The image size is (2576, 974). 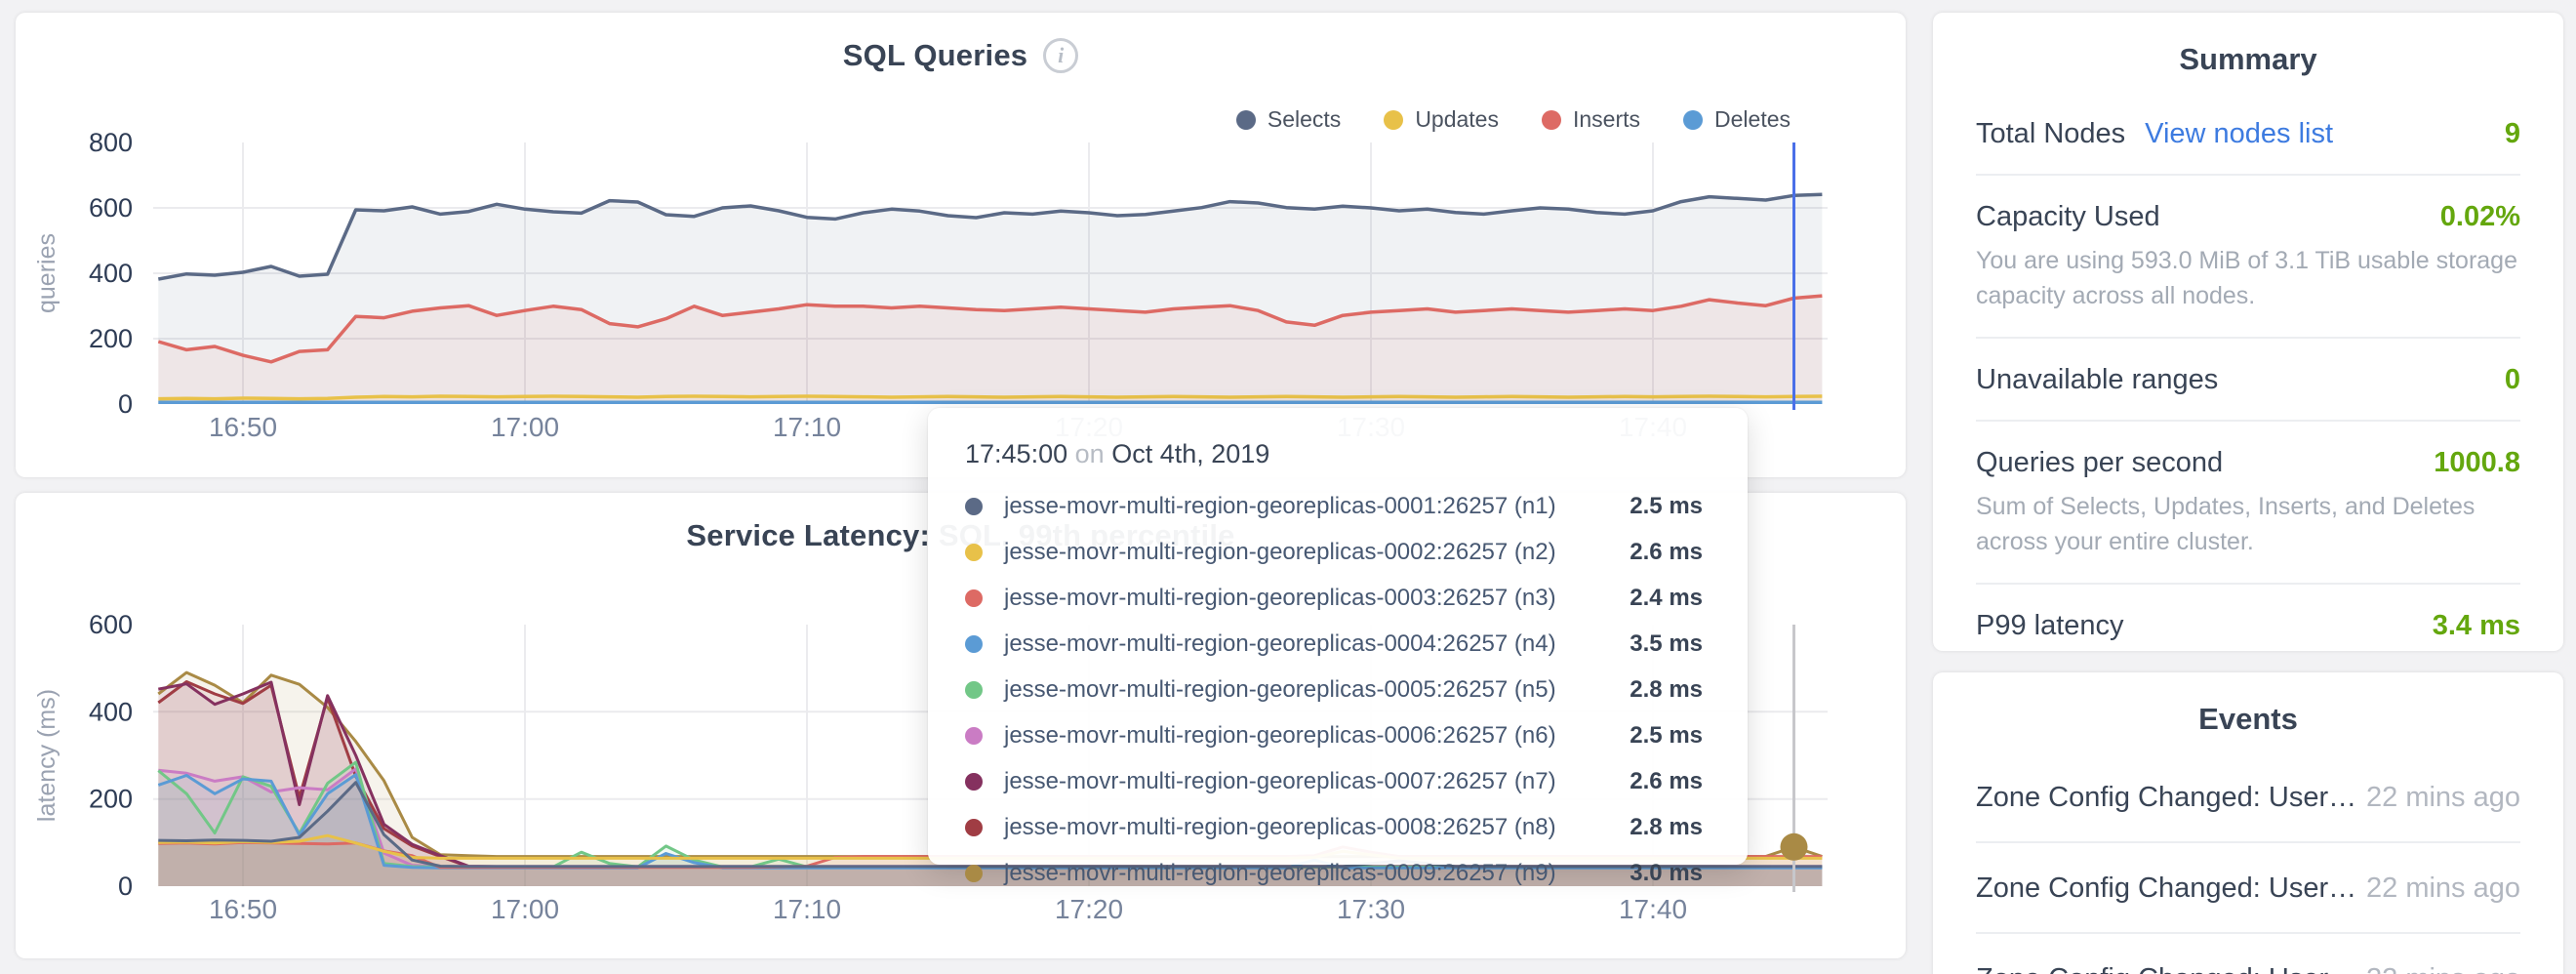 I want to click on svg-text: latency (ms), so click(x=46, y=755).